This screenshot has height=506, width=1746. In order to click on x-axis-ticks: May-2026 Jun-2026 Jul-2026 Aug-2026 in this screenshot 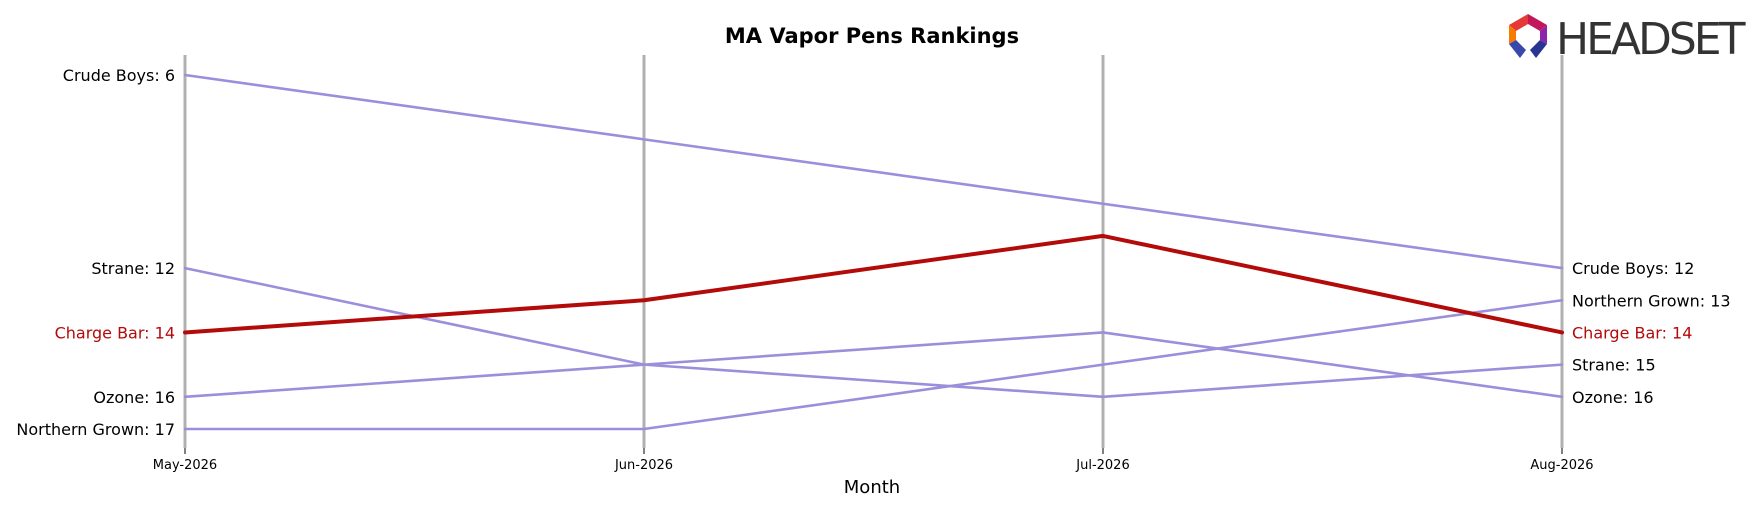, I will do `click(873, 460)`.